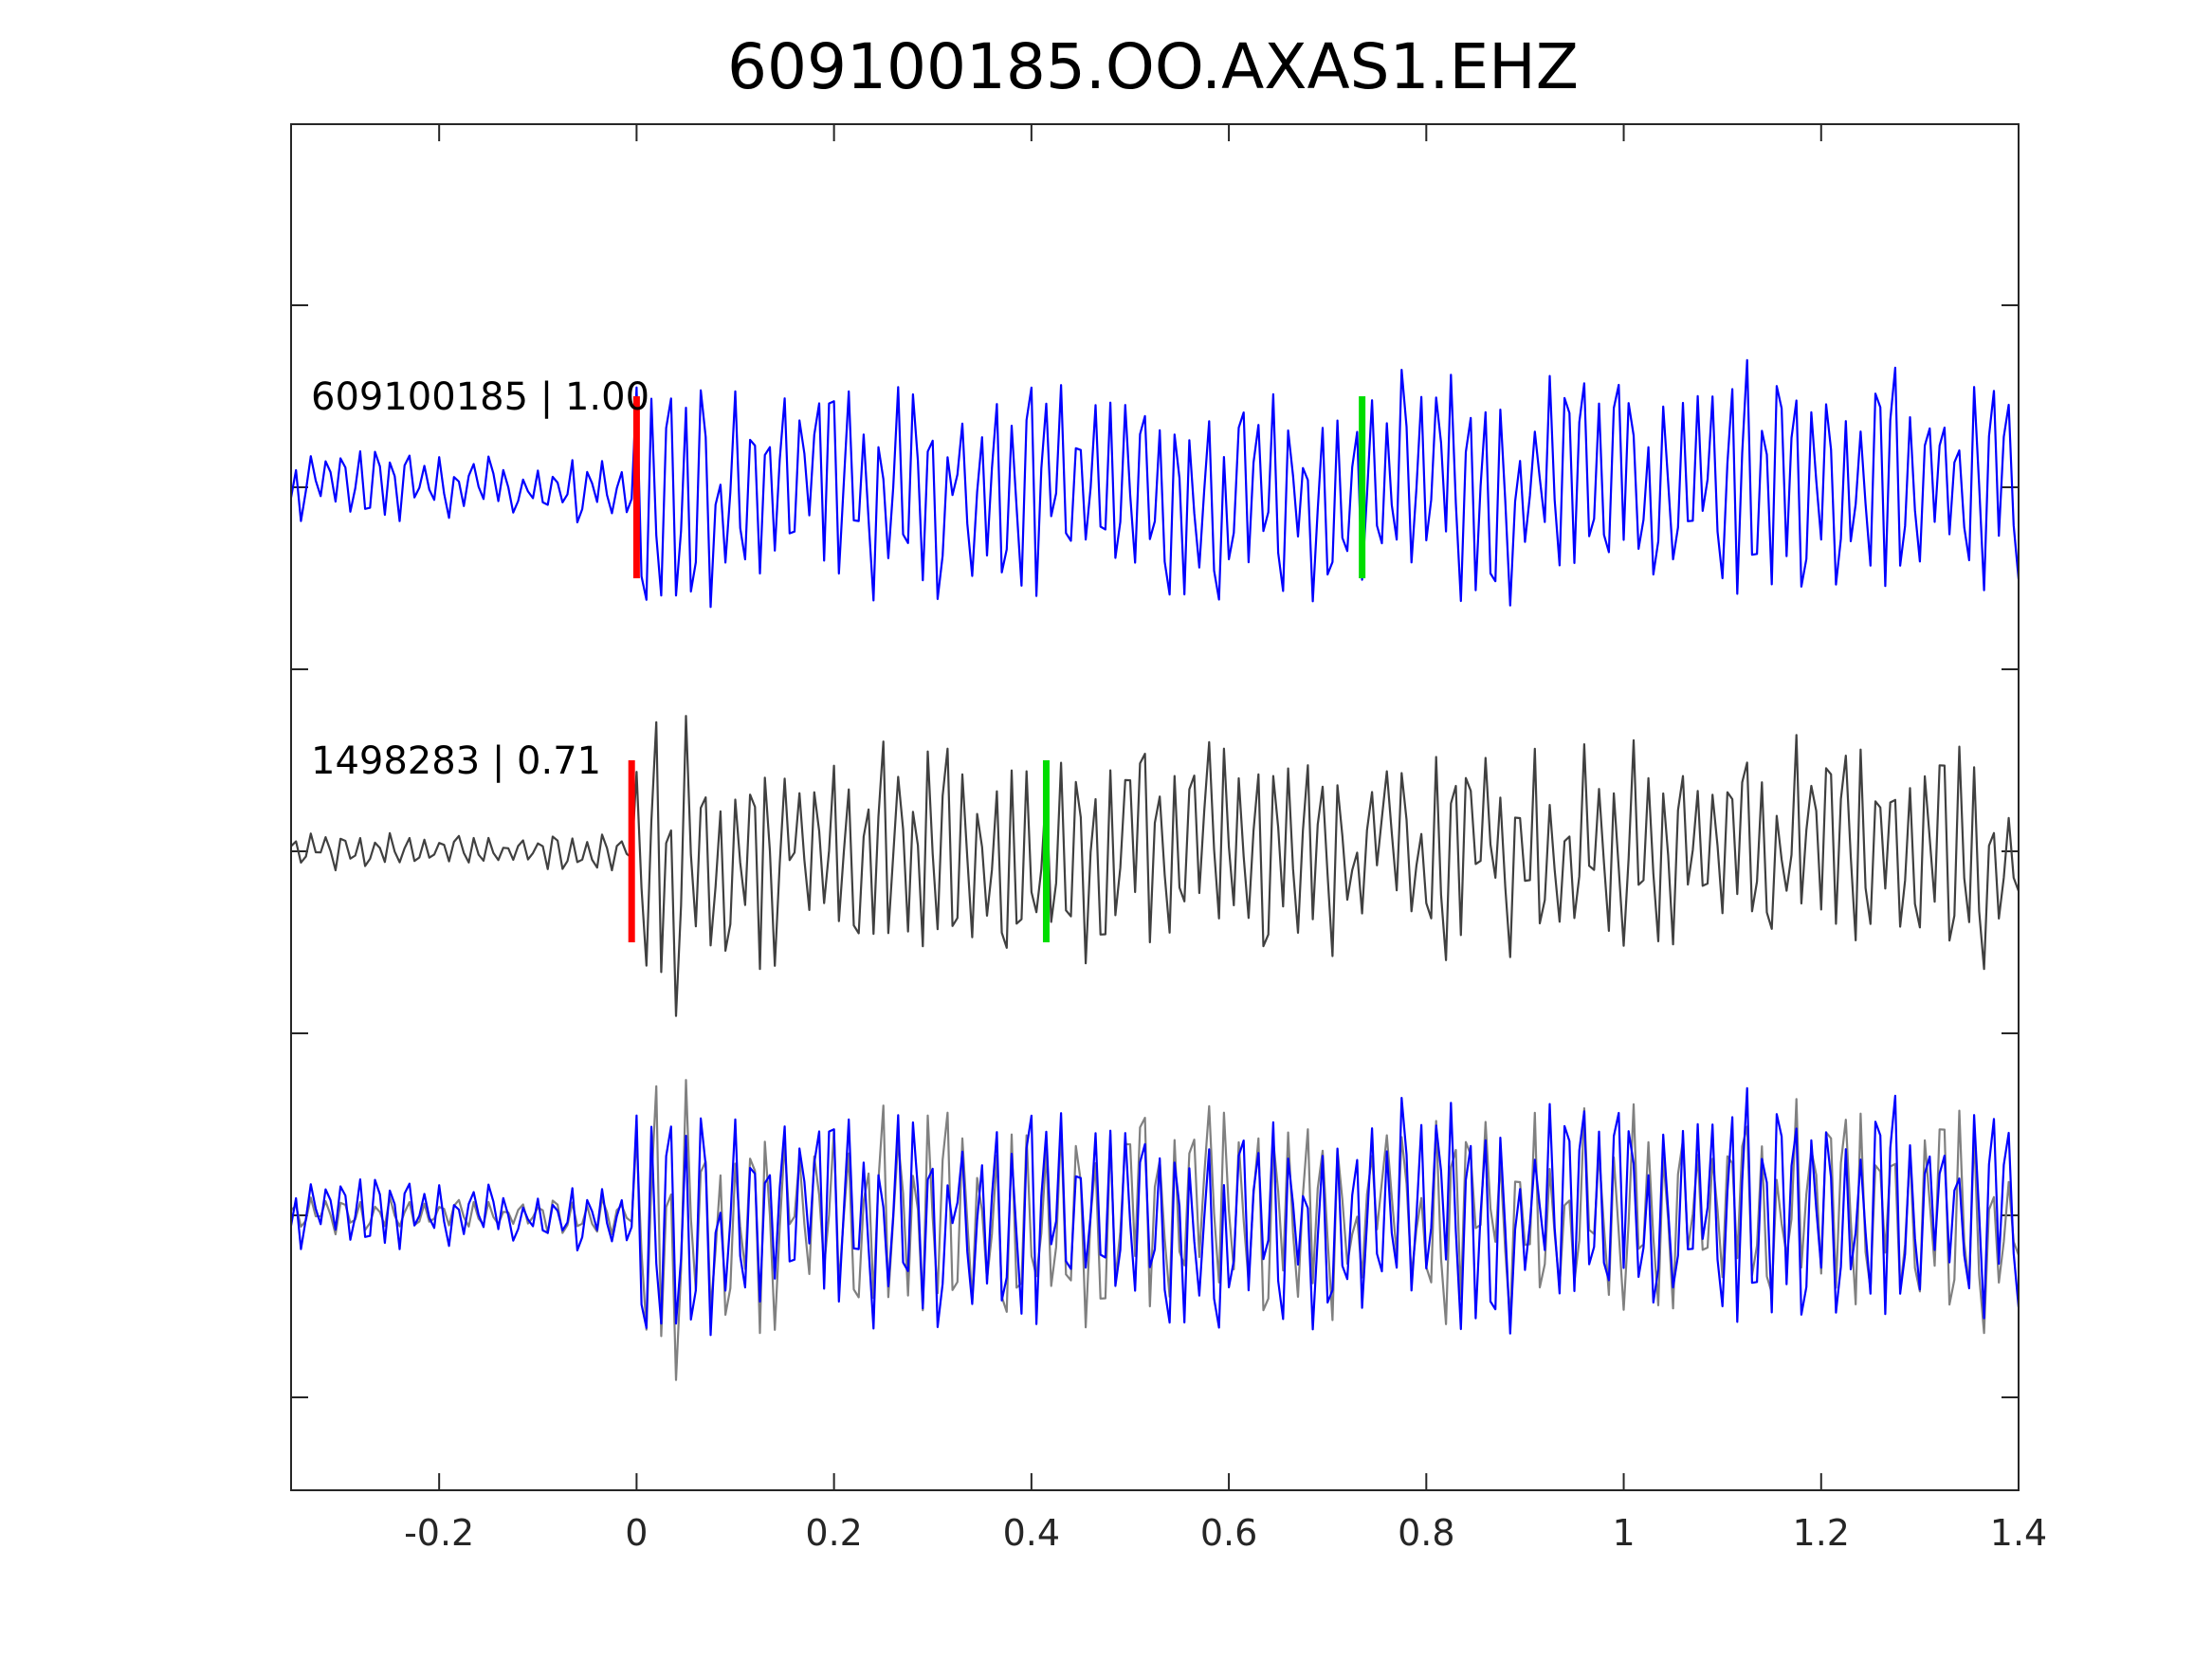 The image size is (2212, 1659). Describe the element at coordinates (456, 761) in the screenshot. I see `trace-label: 1498283 | 0.71` at that location.